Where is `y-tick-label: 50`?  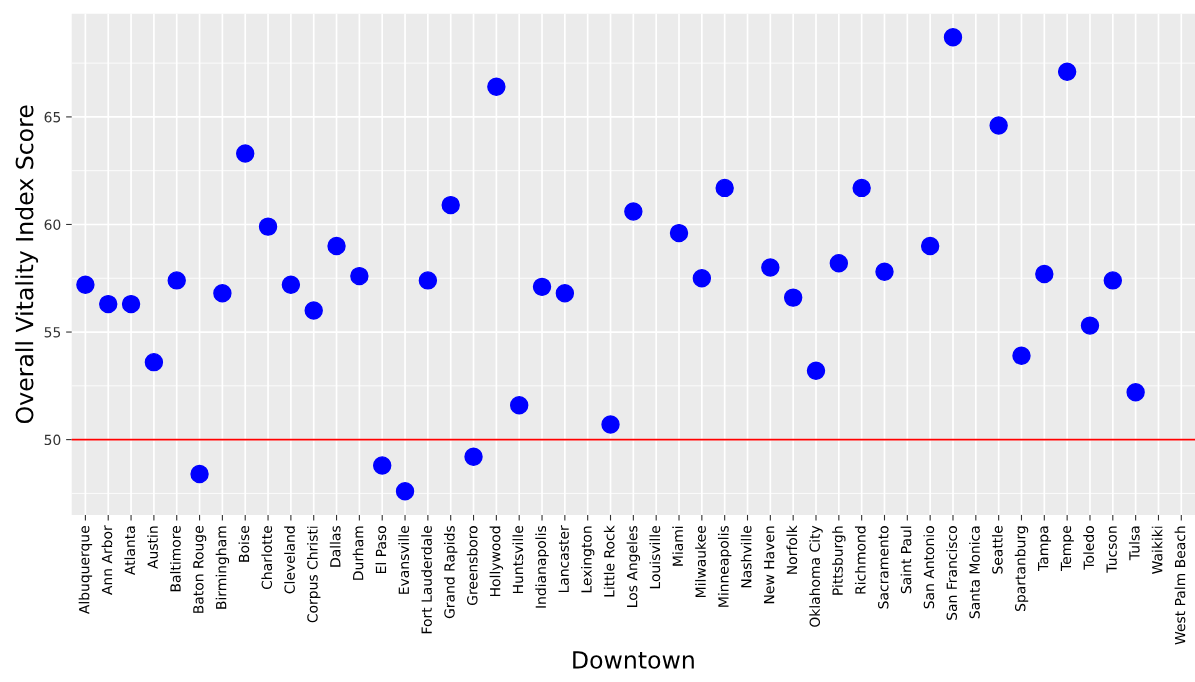 y-tick-label: 50 is located at coordinates (52, 440).